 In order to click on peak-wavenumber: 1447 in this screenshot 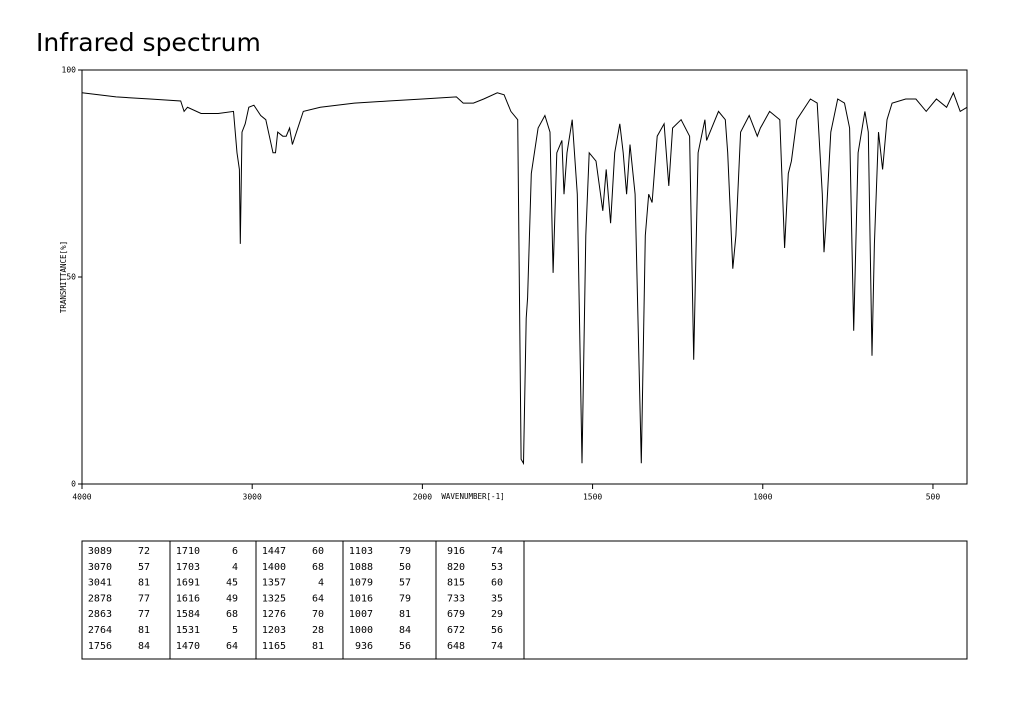, I will do `click(274, 551)`.